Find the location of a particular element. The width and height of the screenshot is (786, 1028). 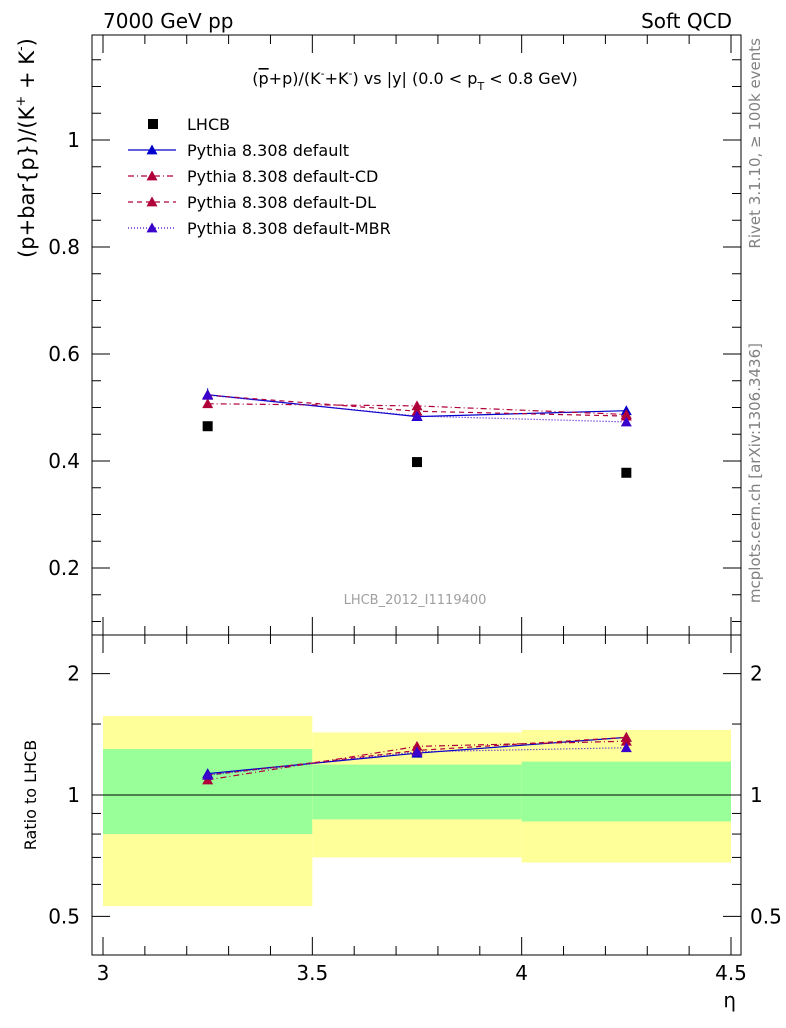

ratio-ytick-label: 0.5 is located at coordinates (64, 916).